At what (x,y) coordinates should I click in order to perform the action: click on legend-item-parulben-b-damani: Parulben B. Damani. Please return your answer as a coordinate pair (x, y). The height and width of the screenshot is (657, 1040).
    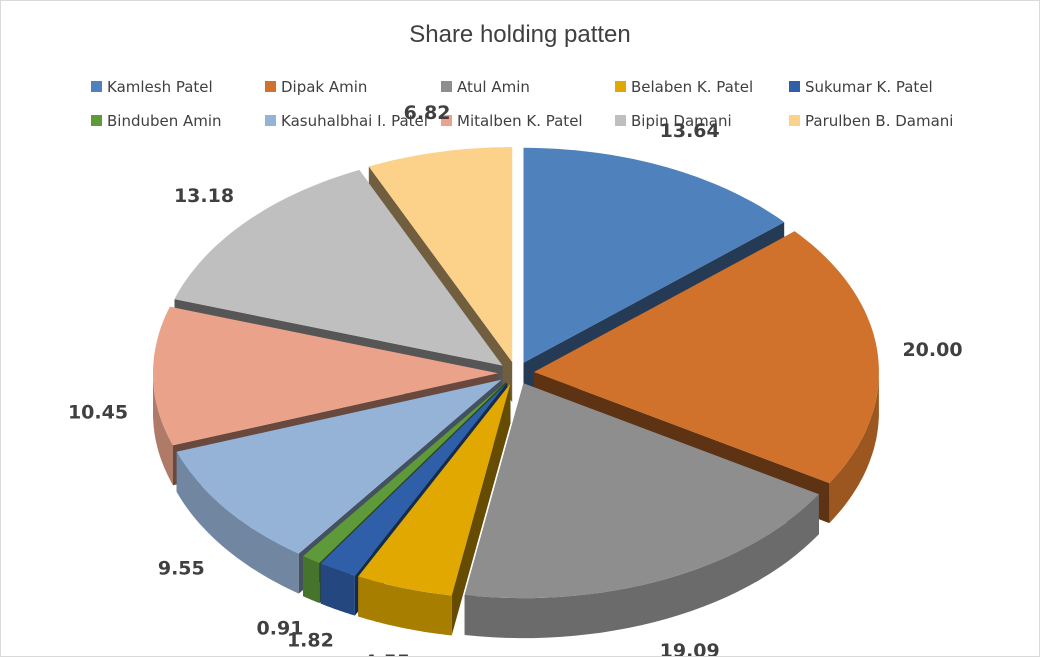
    Looking at the image, I should click on (871, 121).